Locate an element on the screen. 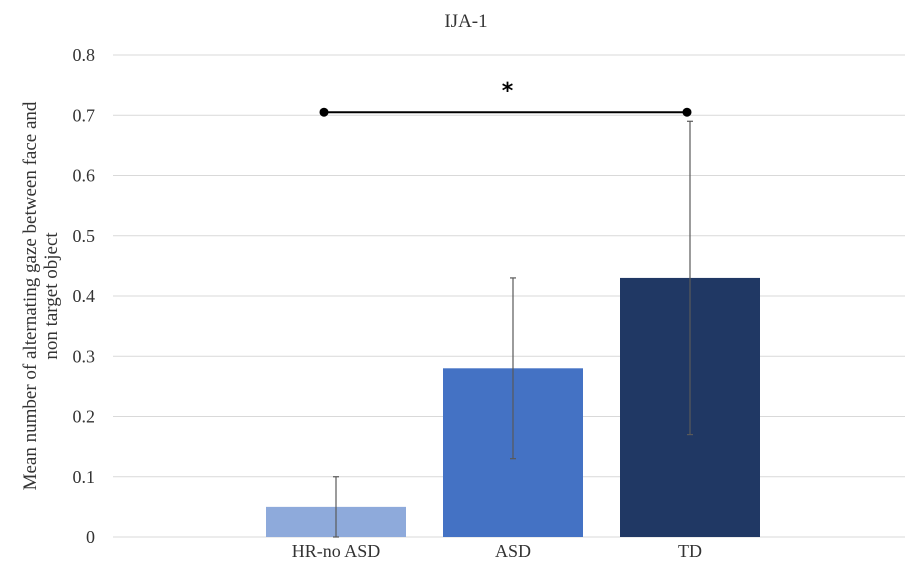 The width and height of the screenshot is (905, 562). significance-star: * is located at coordinates (508, 91).